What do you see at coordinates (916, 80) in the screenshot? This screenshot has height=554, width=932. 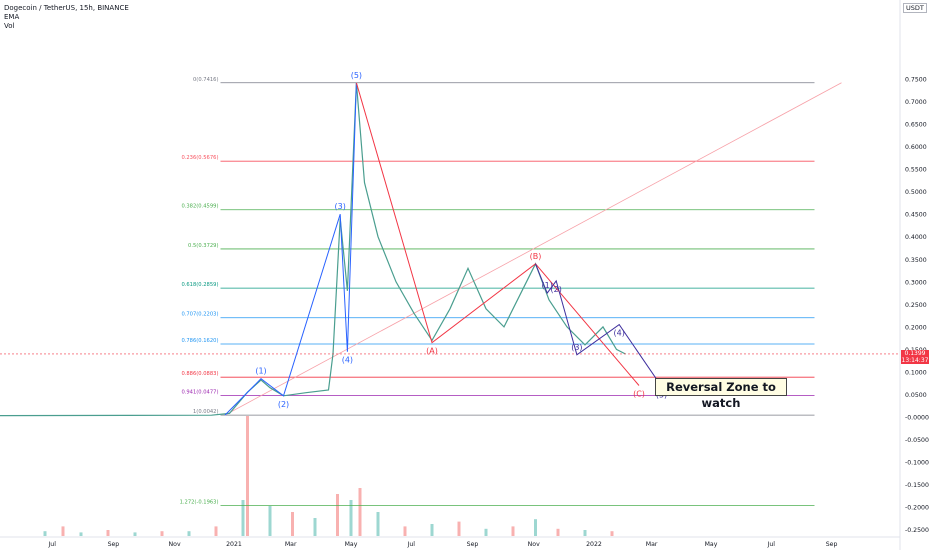 I see `y-tick-label: 0.7500` at bounding box center [916, 80].